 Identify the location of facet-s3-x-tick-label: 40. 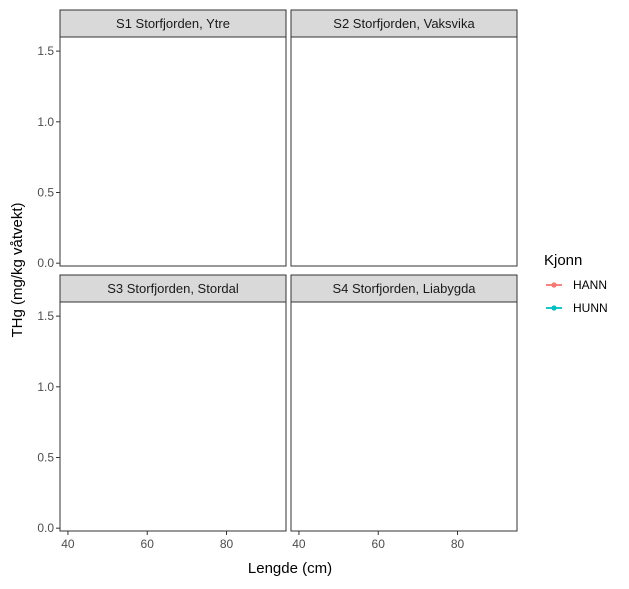
(68, 544).